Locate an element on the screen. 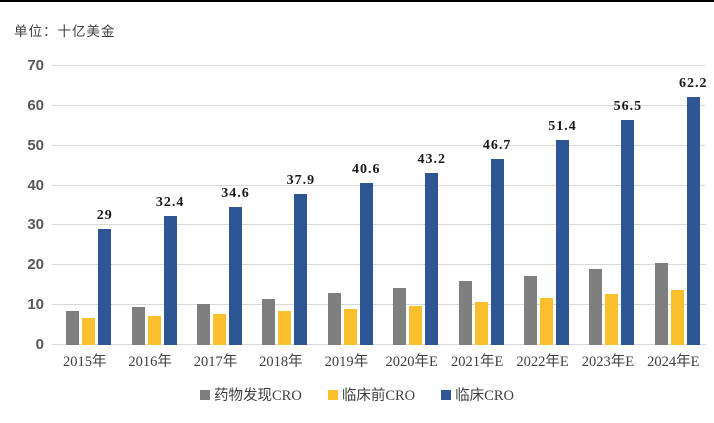 This screenshot has height=423, width=714. bar-临床CRO-2023年E is located at coordinates (628, 232).